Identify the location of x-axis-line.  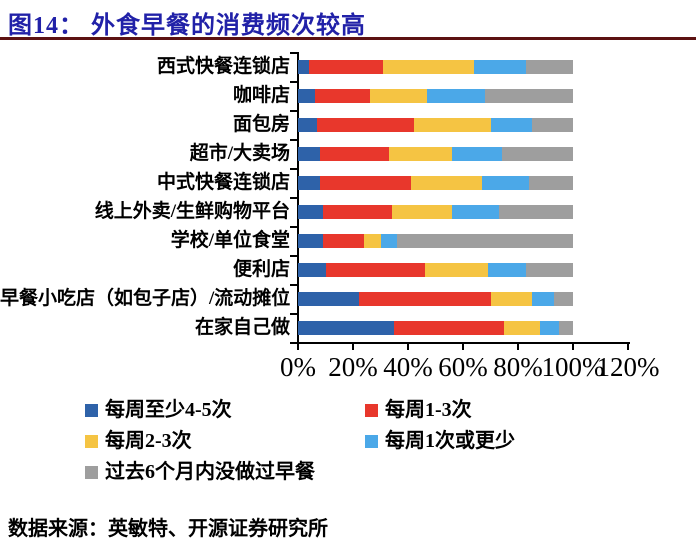
(463, 343).